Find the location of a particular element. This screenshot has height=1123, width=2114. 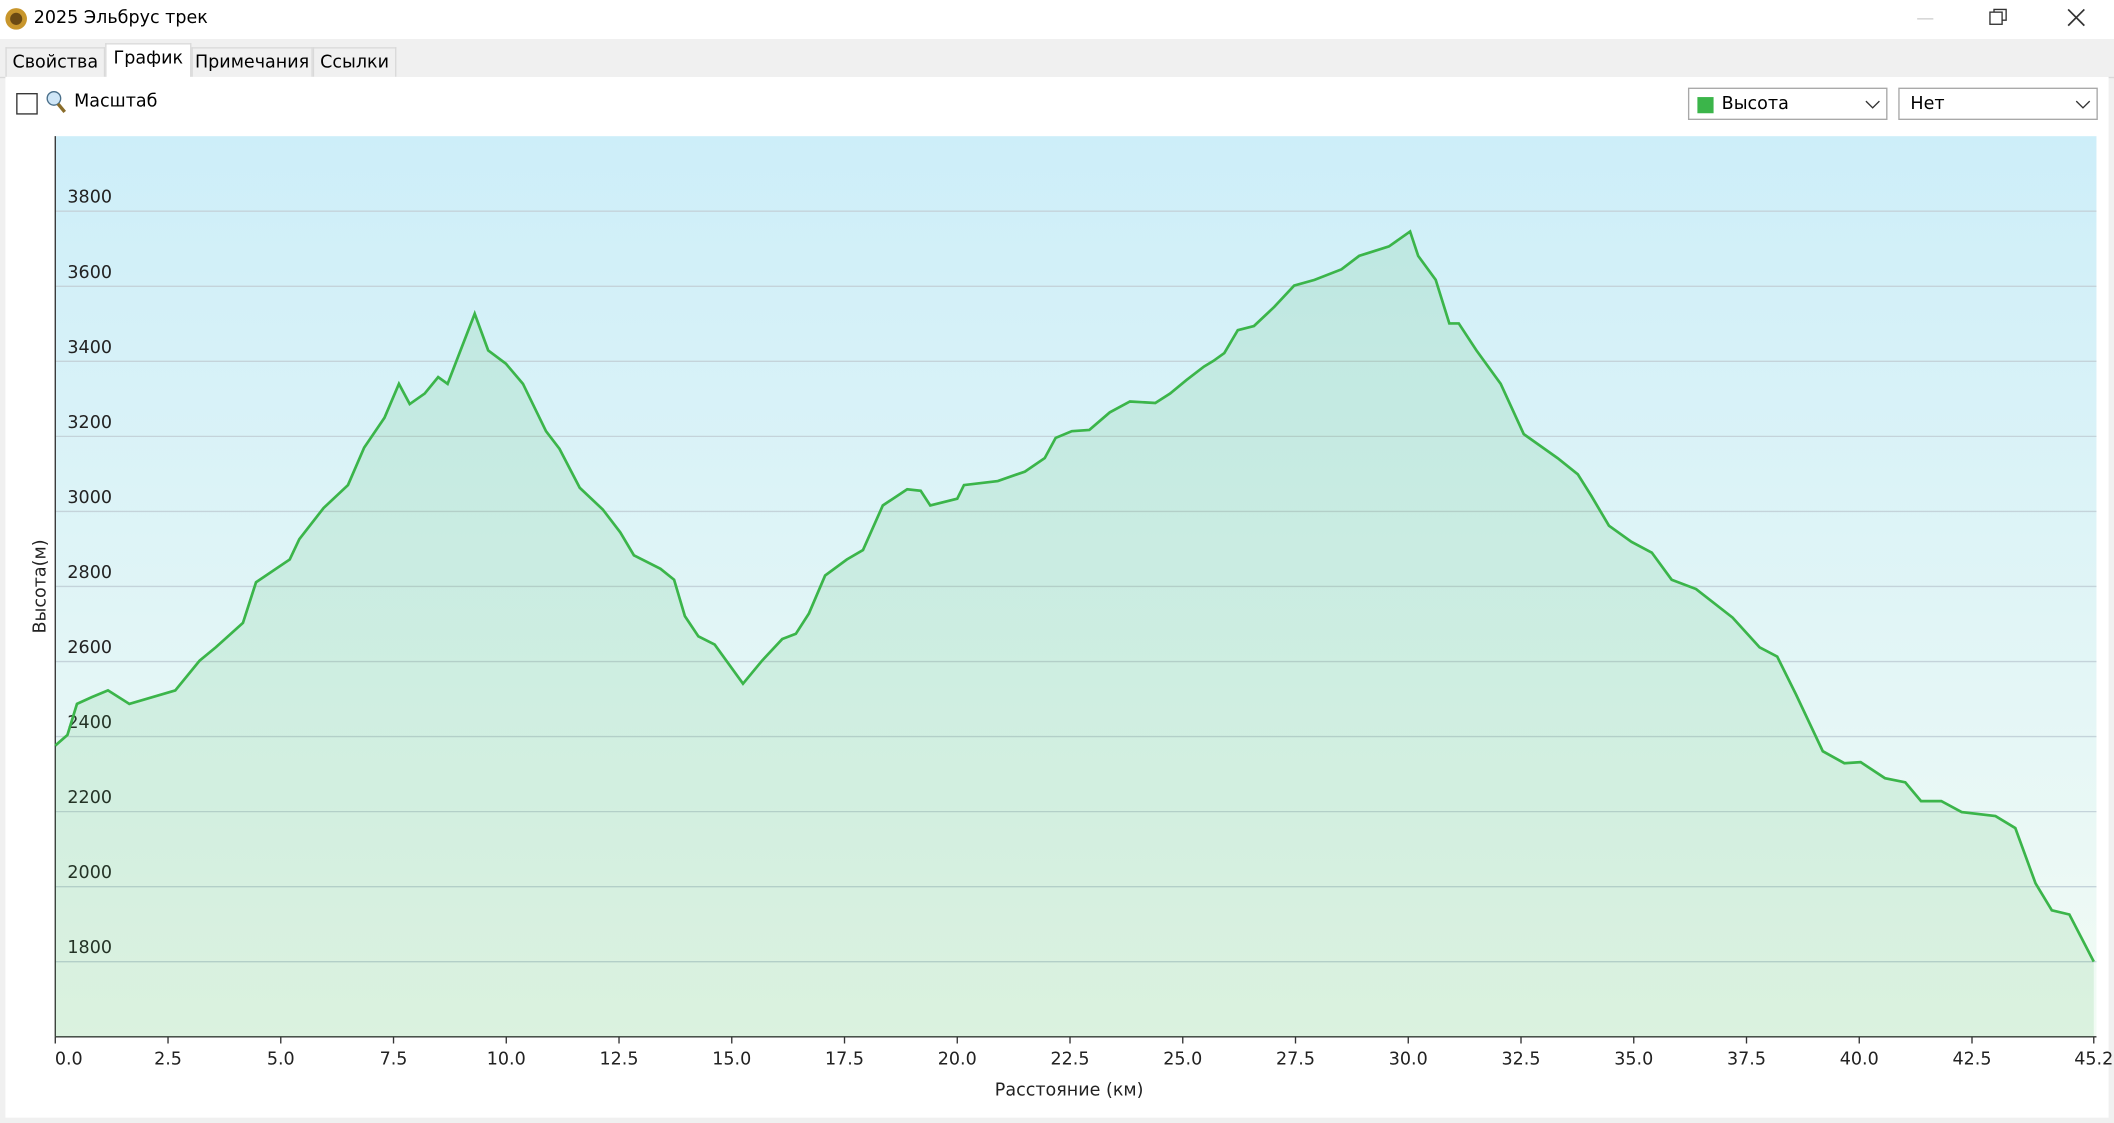

y-tick-label: 3000 is located at coordinates (89, 498).